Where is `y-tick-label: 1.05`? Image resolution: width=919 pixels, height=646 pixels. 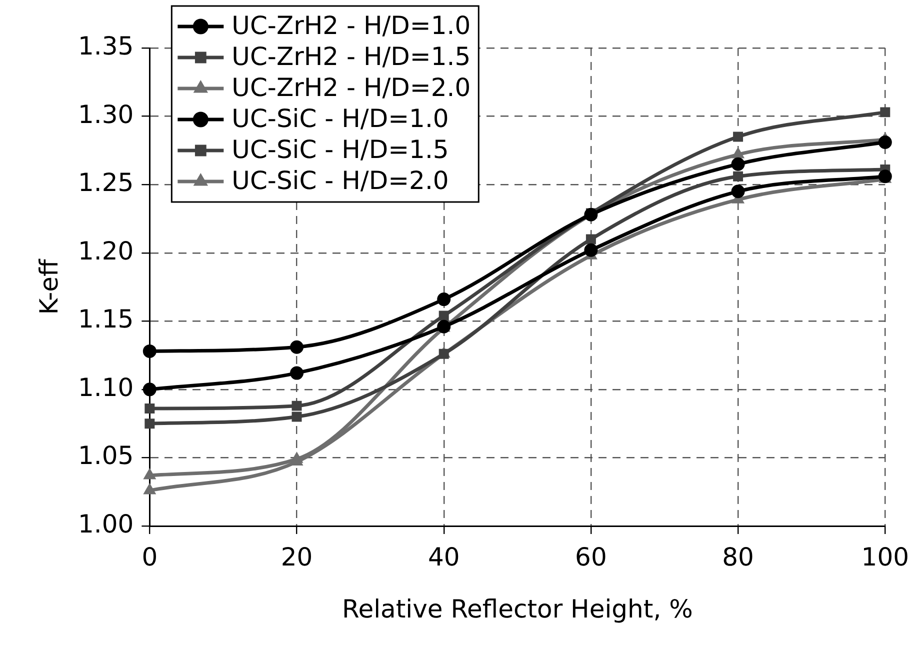
y-tick-label: 1.05 is located at coordinates (106, 455).